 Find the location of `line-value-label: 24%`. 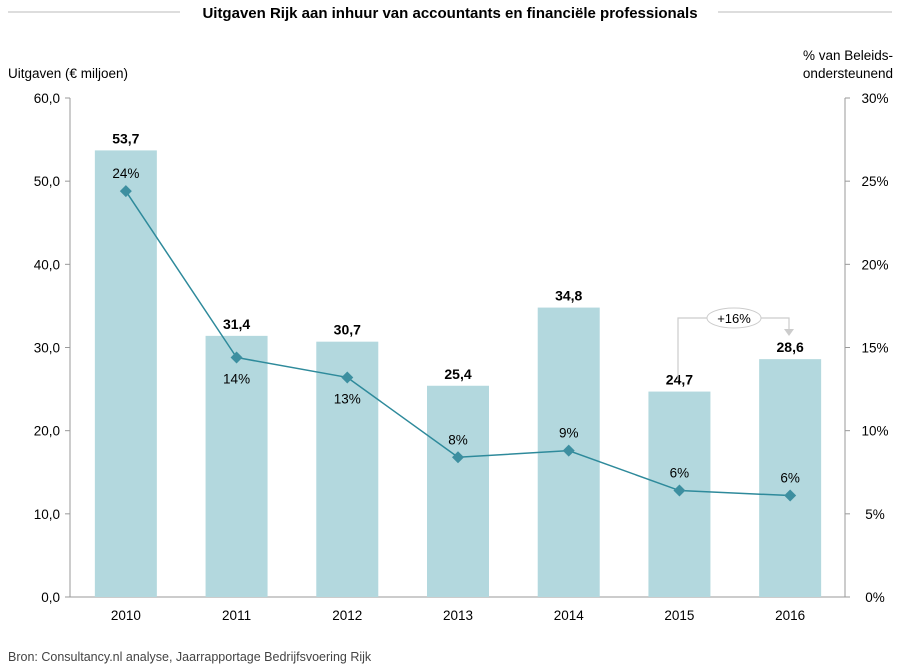

line-value-label: 24% is located at coordinates (125, 173).